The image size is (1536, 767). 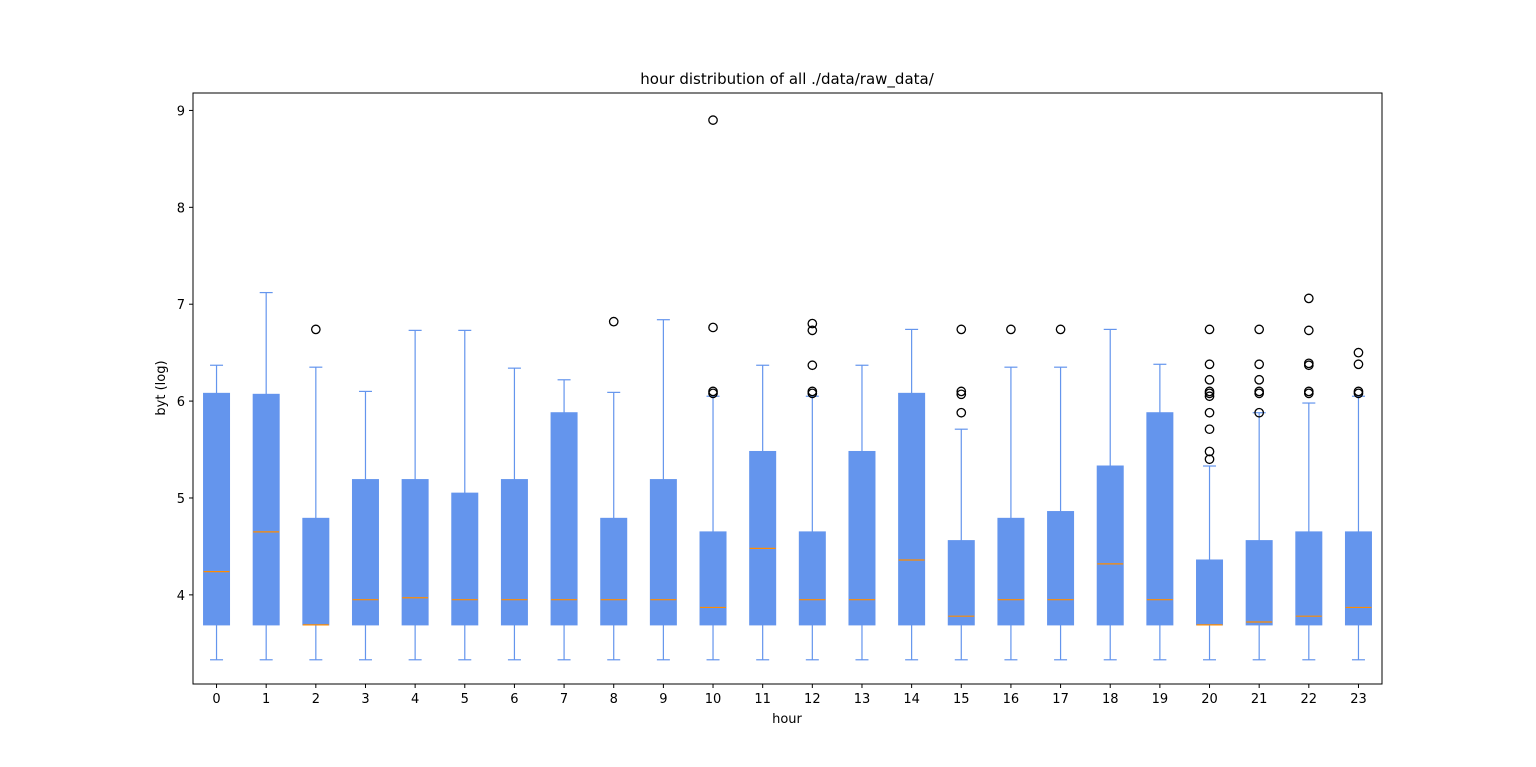 What do you see at coordinates (181, 305) in the screenshot?
I see `y-tick-label: 7` at bounding box center [181, 305].